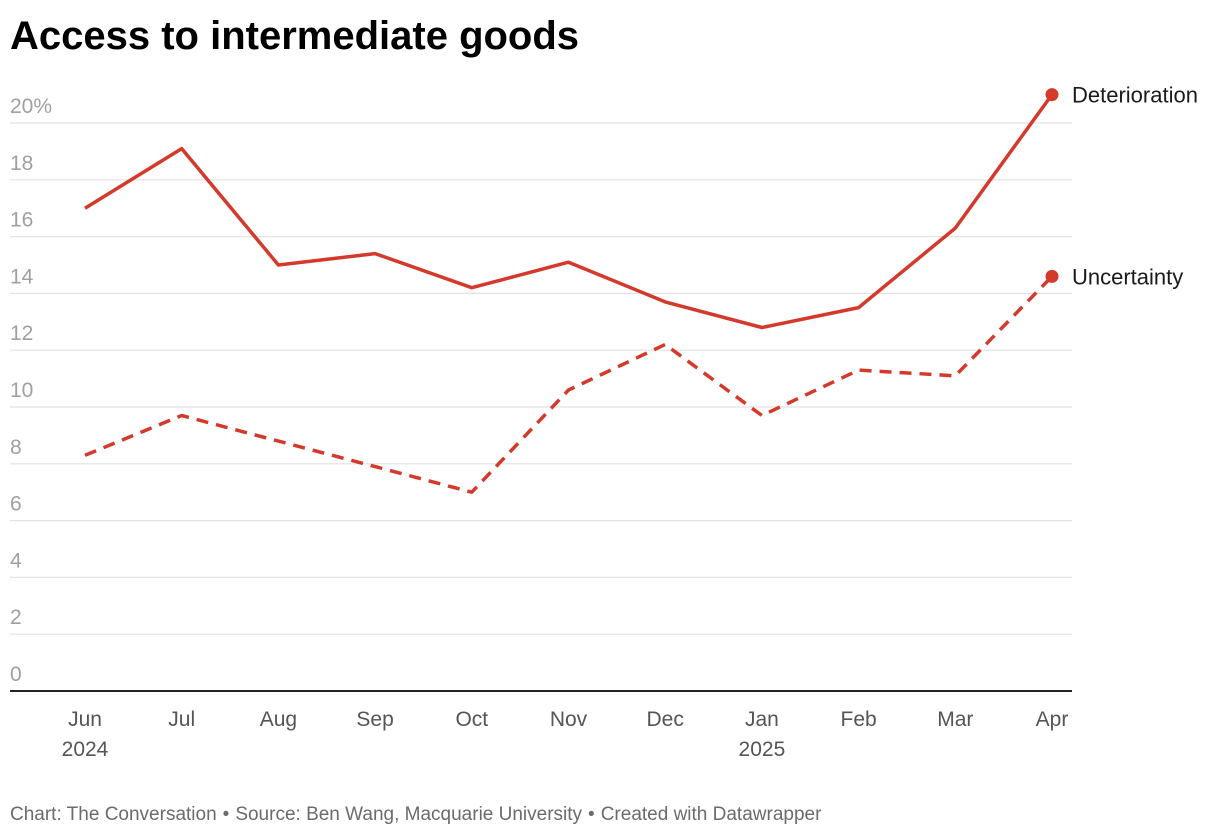 The height and width of the screenshot is (838, 1220). What do you see at coordinates (471, 719) in the screenshot?
I see `x-tick-label: Oct` at bounding box center [471, 719].